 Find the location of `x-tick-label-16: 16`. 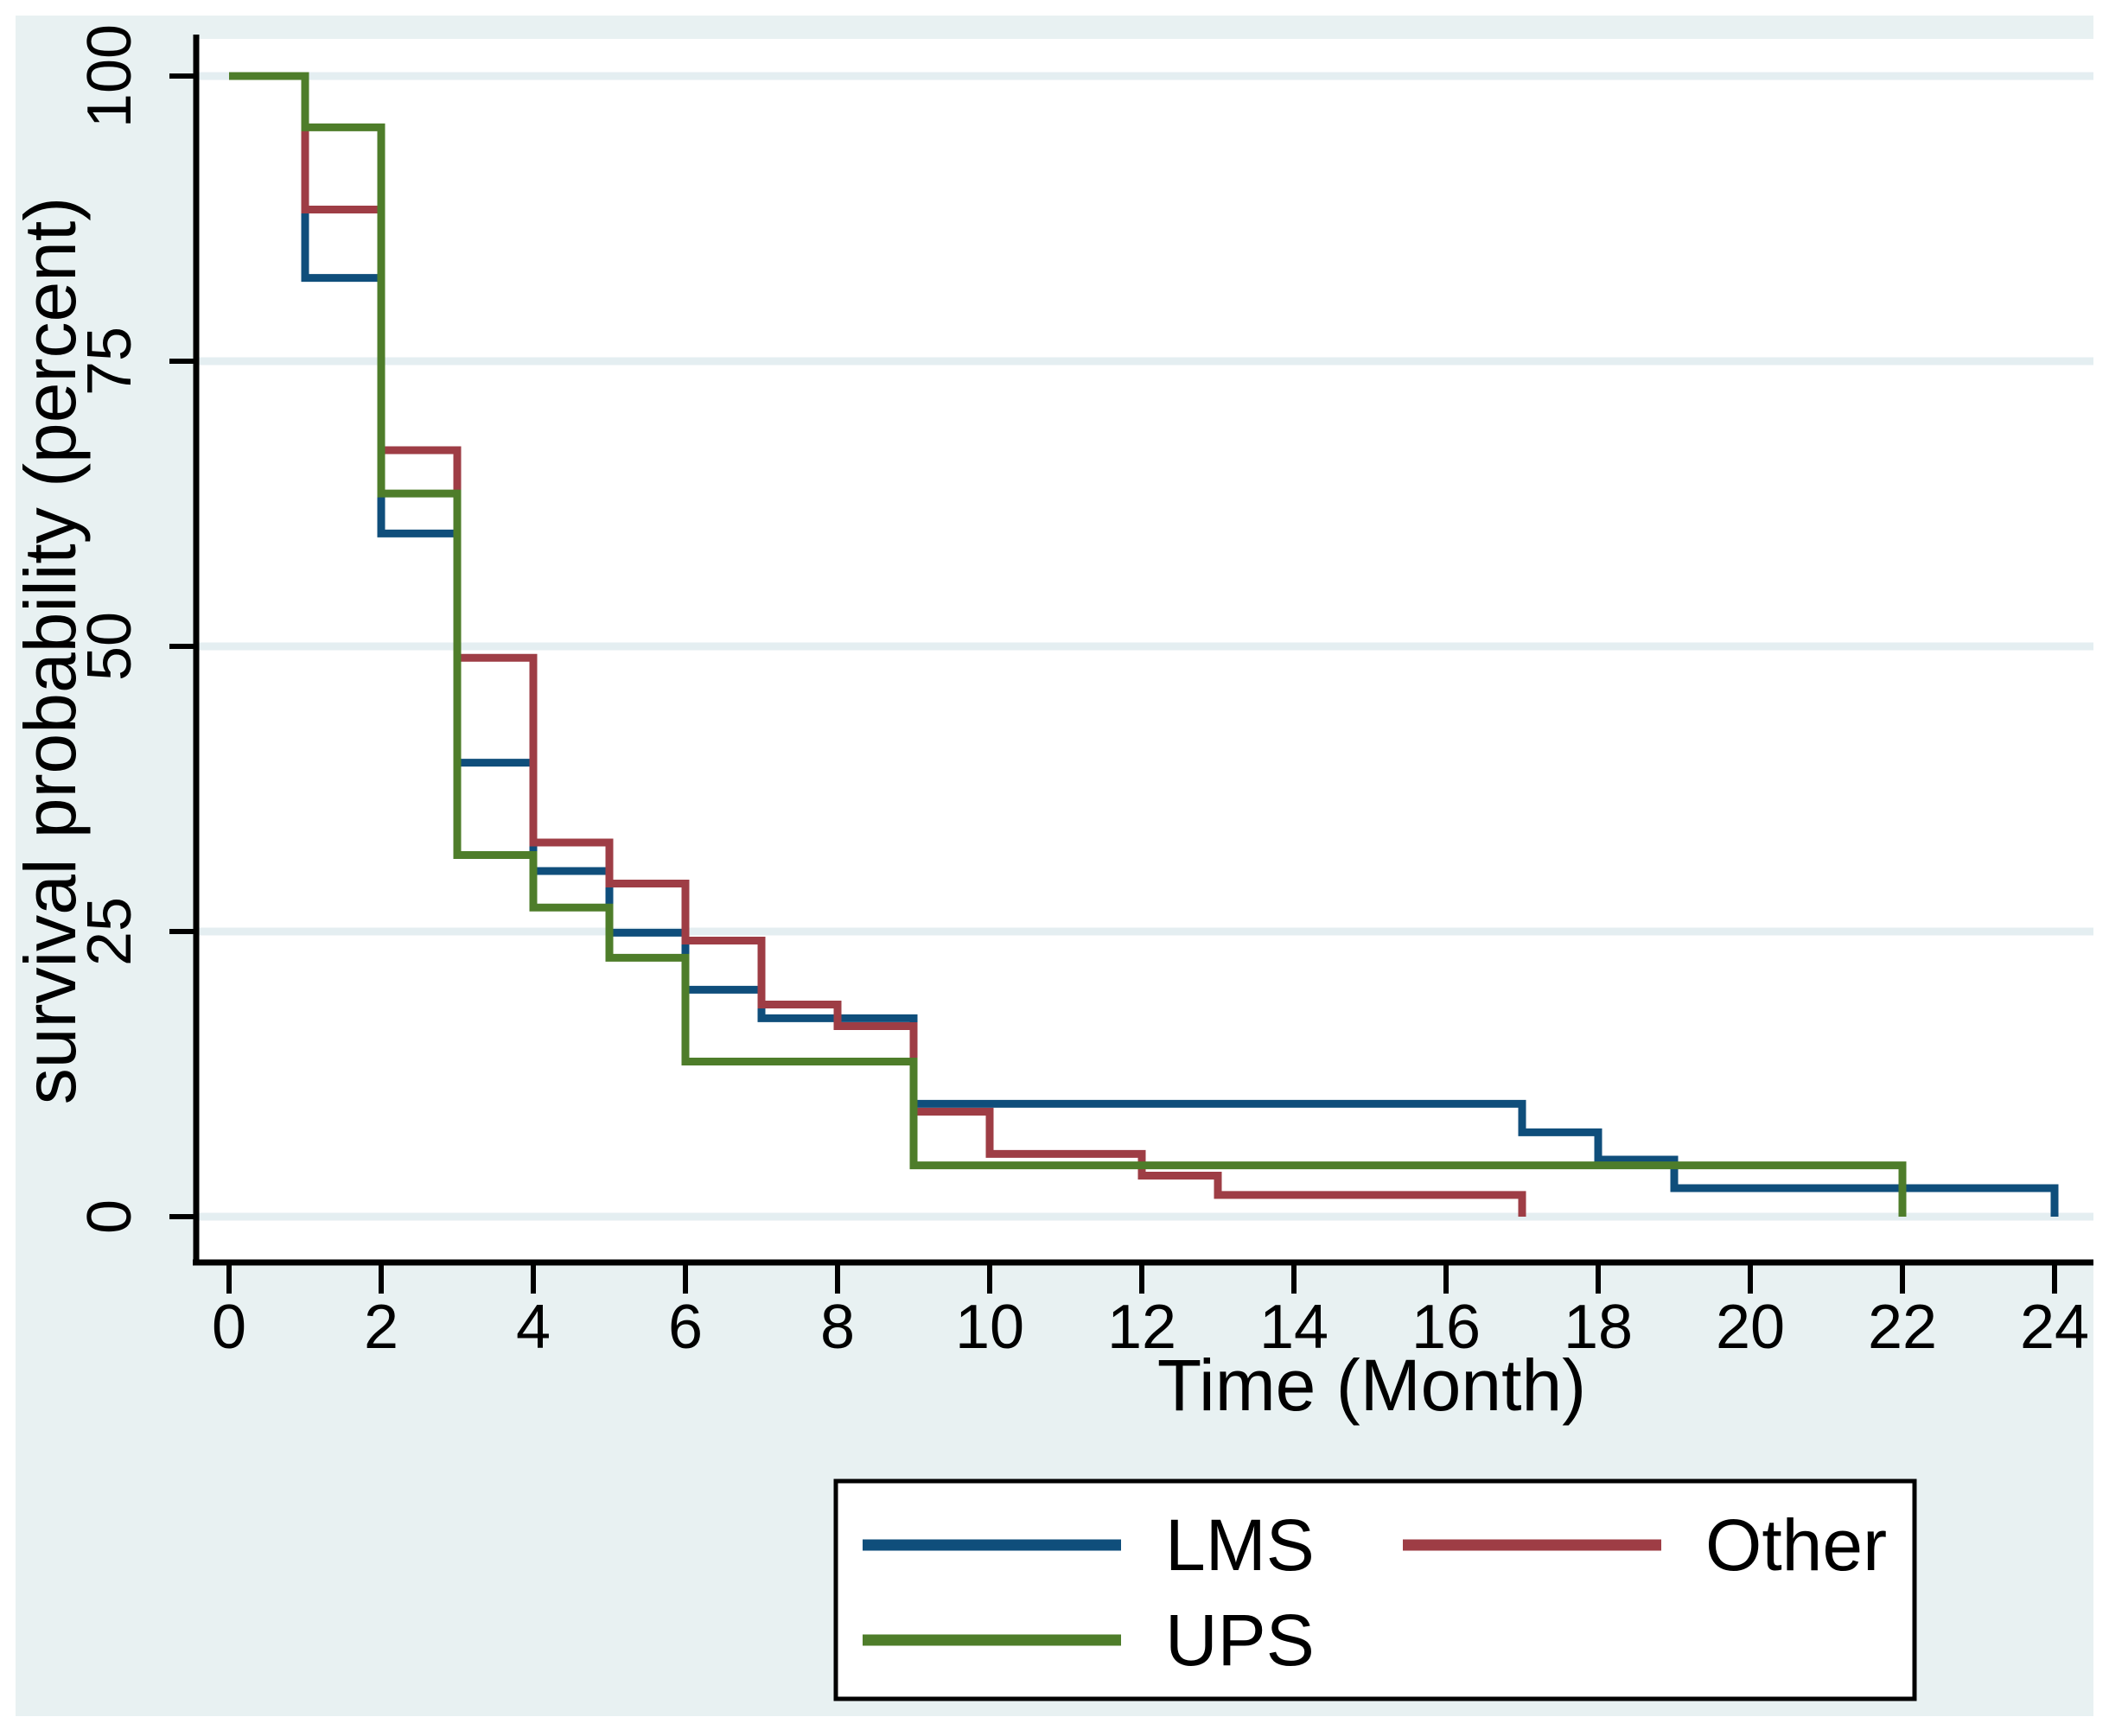

x-tick-label-16: 16 is located at coordinates (1446, 1327).